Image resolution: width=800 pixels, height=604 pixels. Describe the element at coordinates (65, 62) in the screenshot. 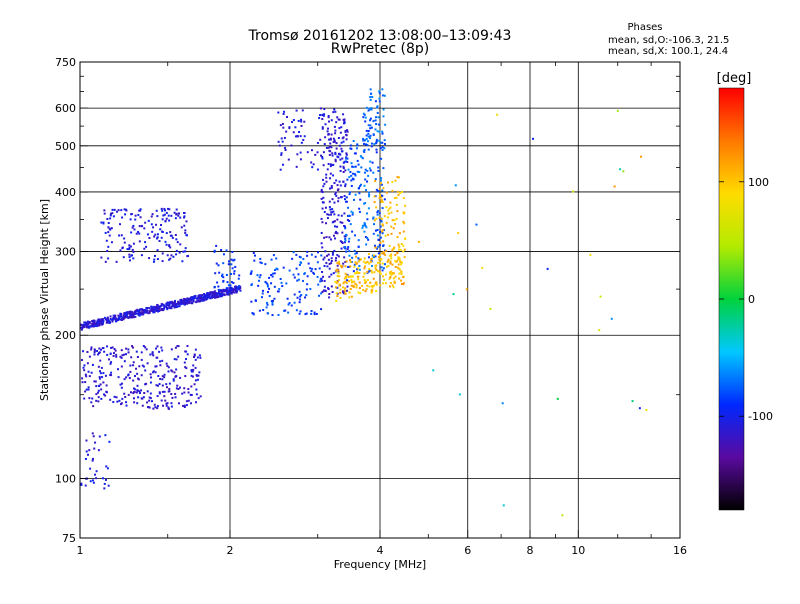

I see `y-tick-label: 750` at that location.